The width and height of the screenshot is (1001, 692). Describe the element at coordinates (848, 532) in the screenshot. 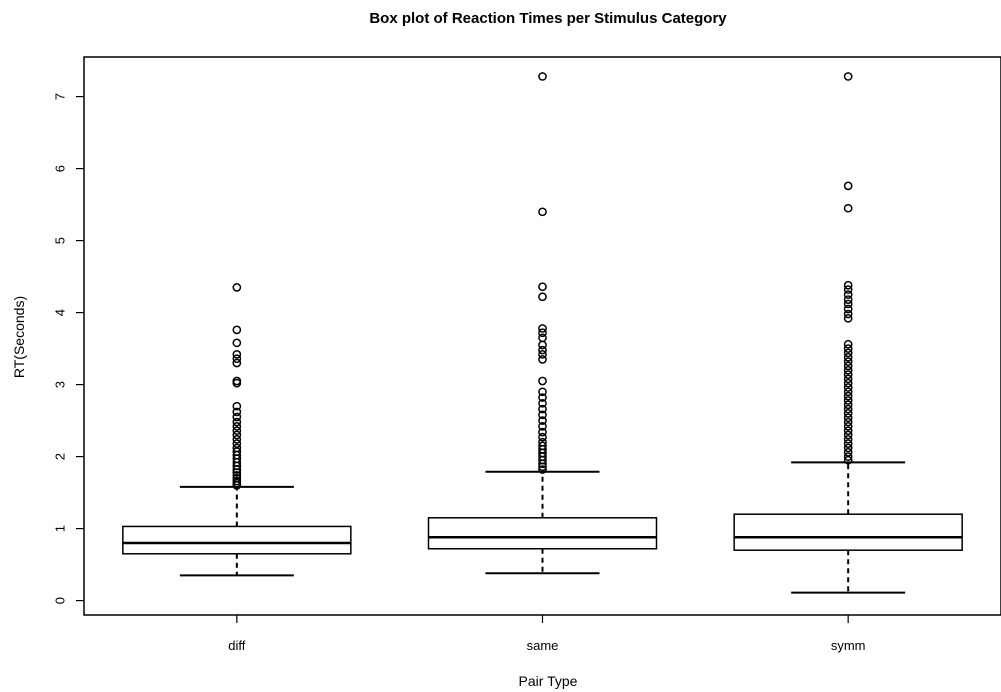

I see `box-iqr-symm` at that location.